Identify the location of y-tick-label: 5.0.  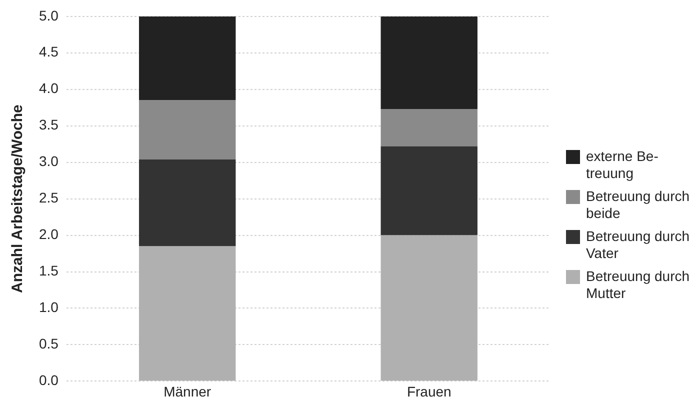
(48, 15).